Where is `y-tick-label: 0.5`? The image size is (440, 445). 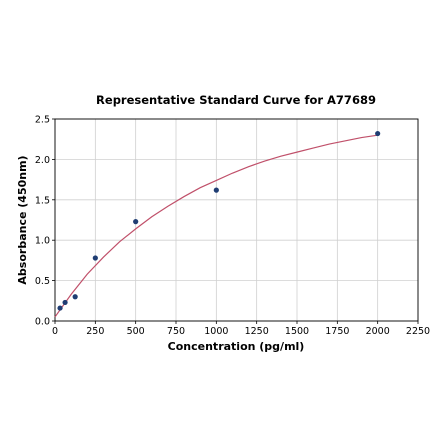
y-tick-label: 0.5 is located at coordinates (42, 281).